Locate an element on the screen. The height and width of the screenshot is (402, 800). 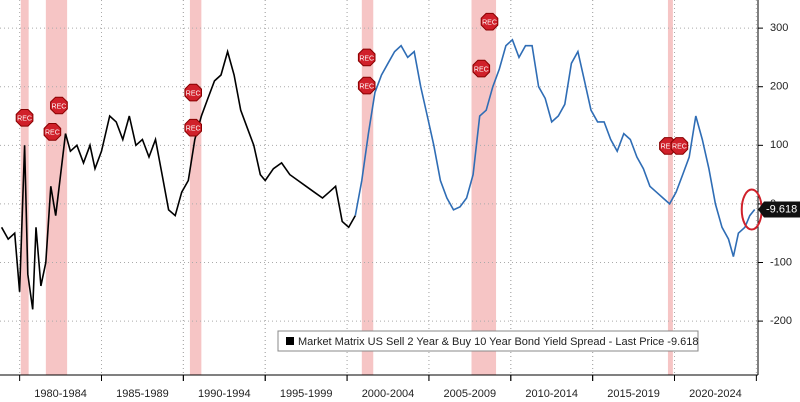
last-price-box is located at coordinates (779, 209).